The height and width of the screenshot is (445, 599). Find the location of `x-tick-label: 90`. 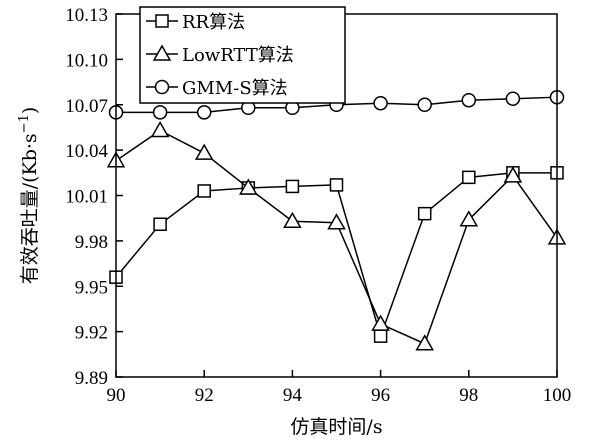

x-tick-label: 90 is located at coordinates (116, 395).